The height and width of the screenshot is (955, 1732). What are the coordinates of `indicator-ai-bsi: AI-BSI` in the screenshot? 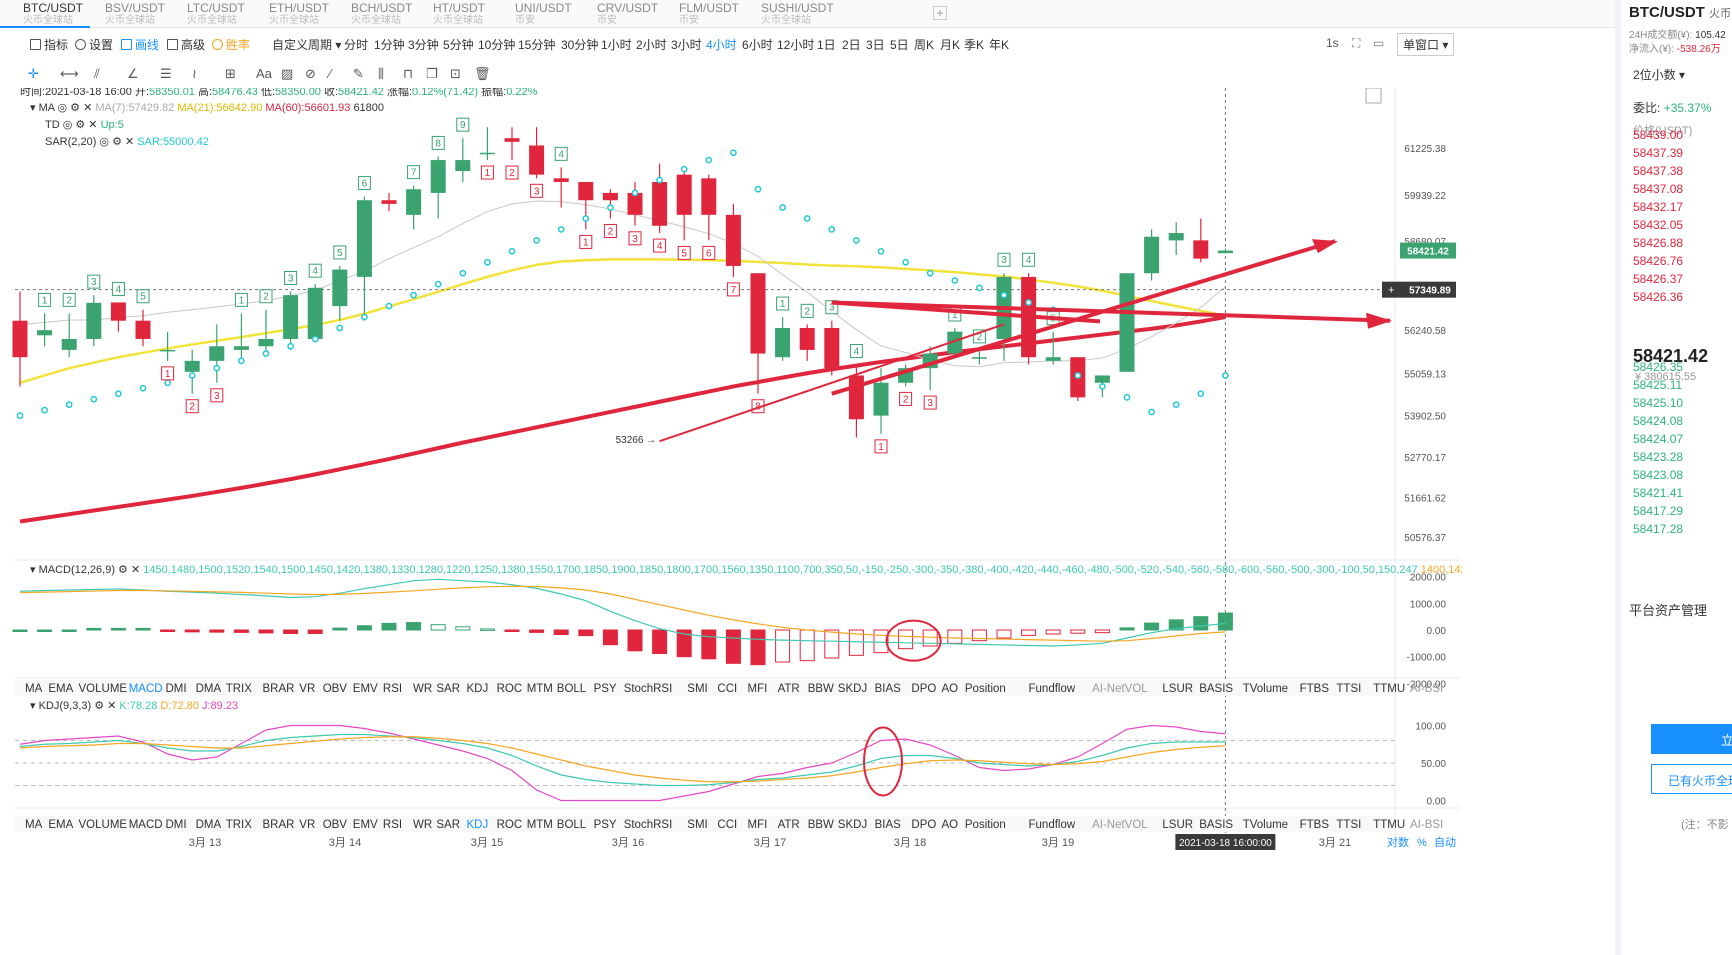 It's located at (1426, 689).